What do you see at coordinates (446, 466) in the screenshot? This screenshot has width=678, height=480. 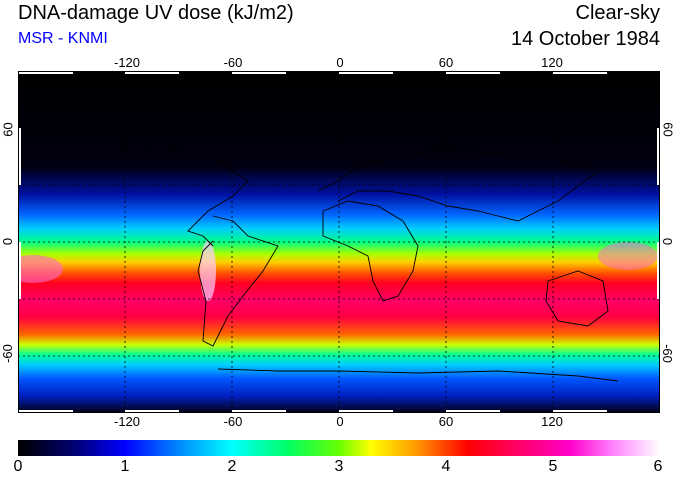 I see `colorbar-label: 4` at bounding box center [446, 466].